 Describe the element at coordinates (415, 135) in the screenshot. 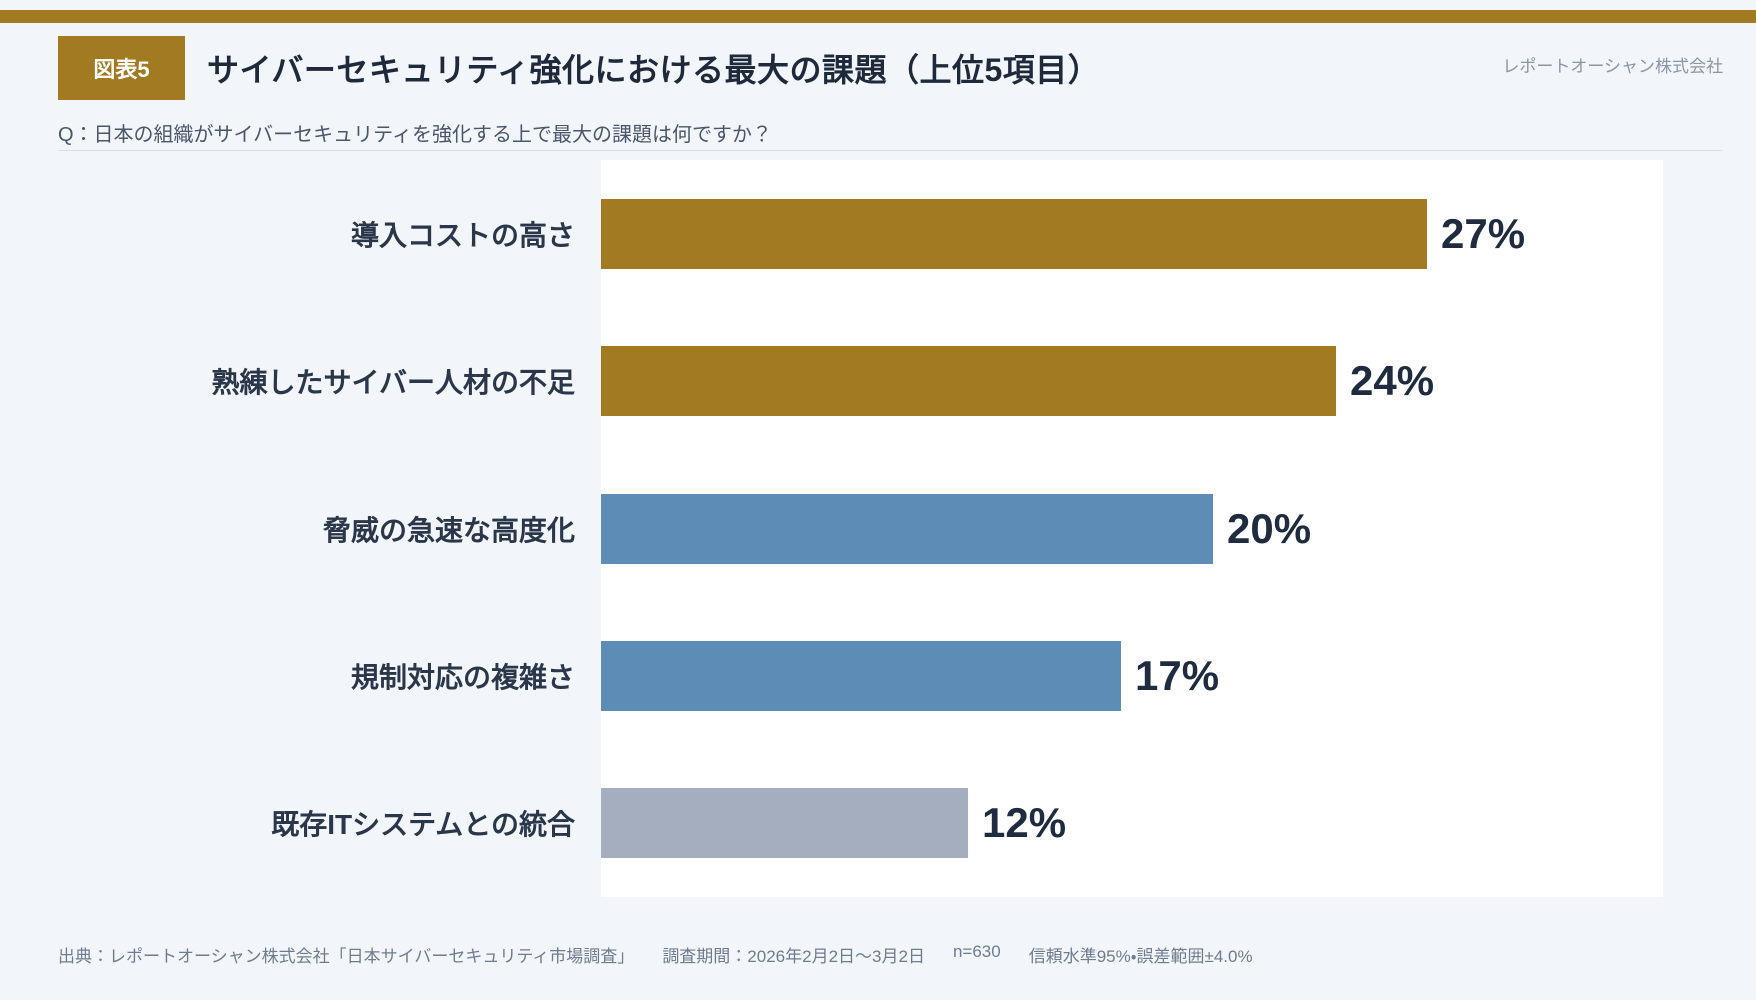

I see `survey-question: Q：日本の組織がサイバーセキュリティを強化する上で最大の課題は何ですか？` at that location.